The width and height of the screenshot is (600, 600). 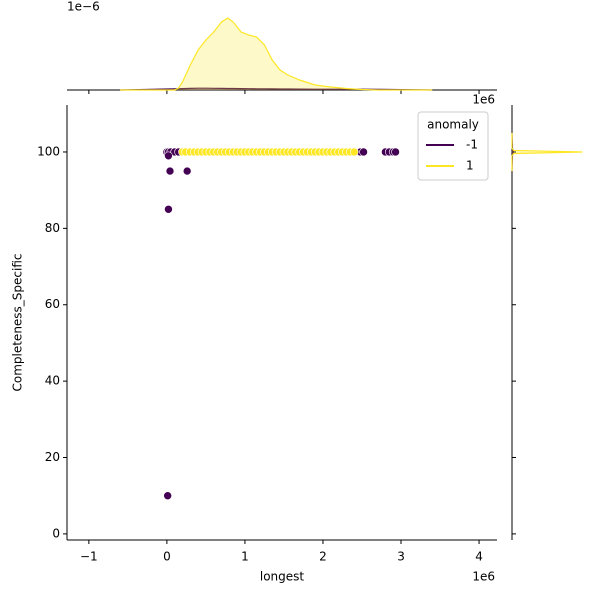 I want to click on x-tick-label: 0, so click(x=167, y=557).